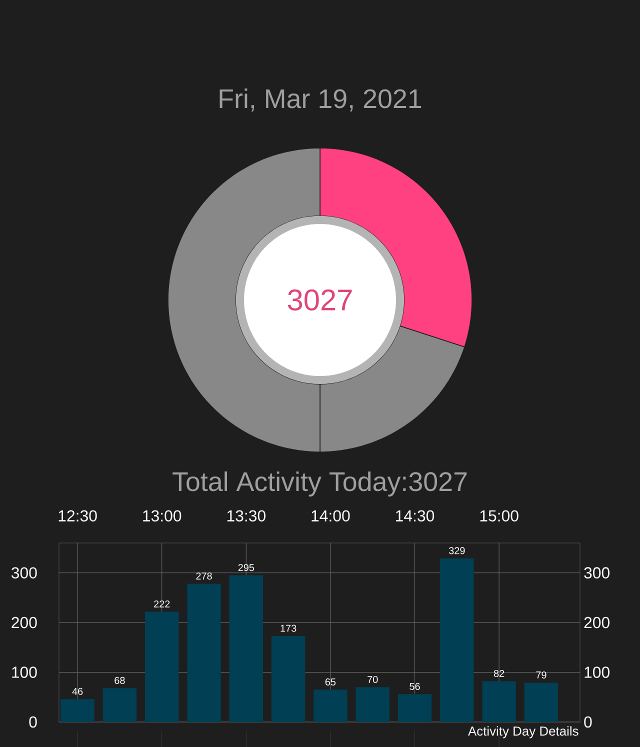 The width and height of the screenshot is (640, 747). I want to click on x-tick-label: 14:00, so click(331, 516).